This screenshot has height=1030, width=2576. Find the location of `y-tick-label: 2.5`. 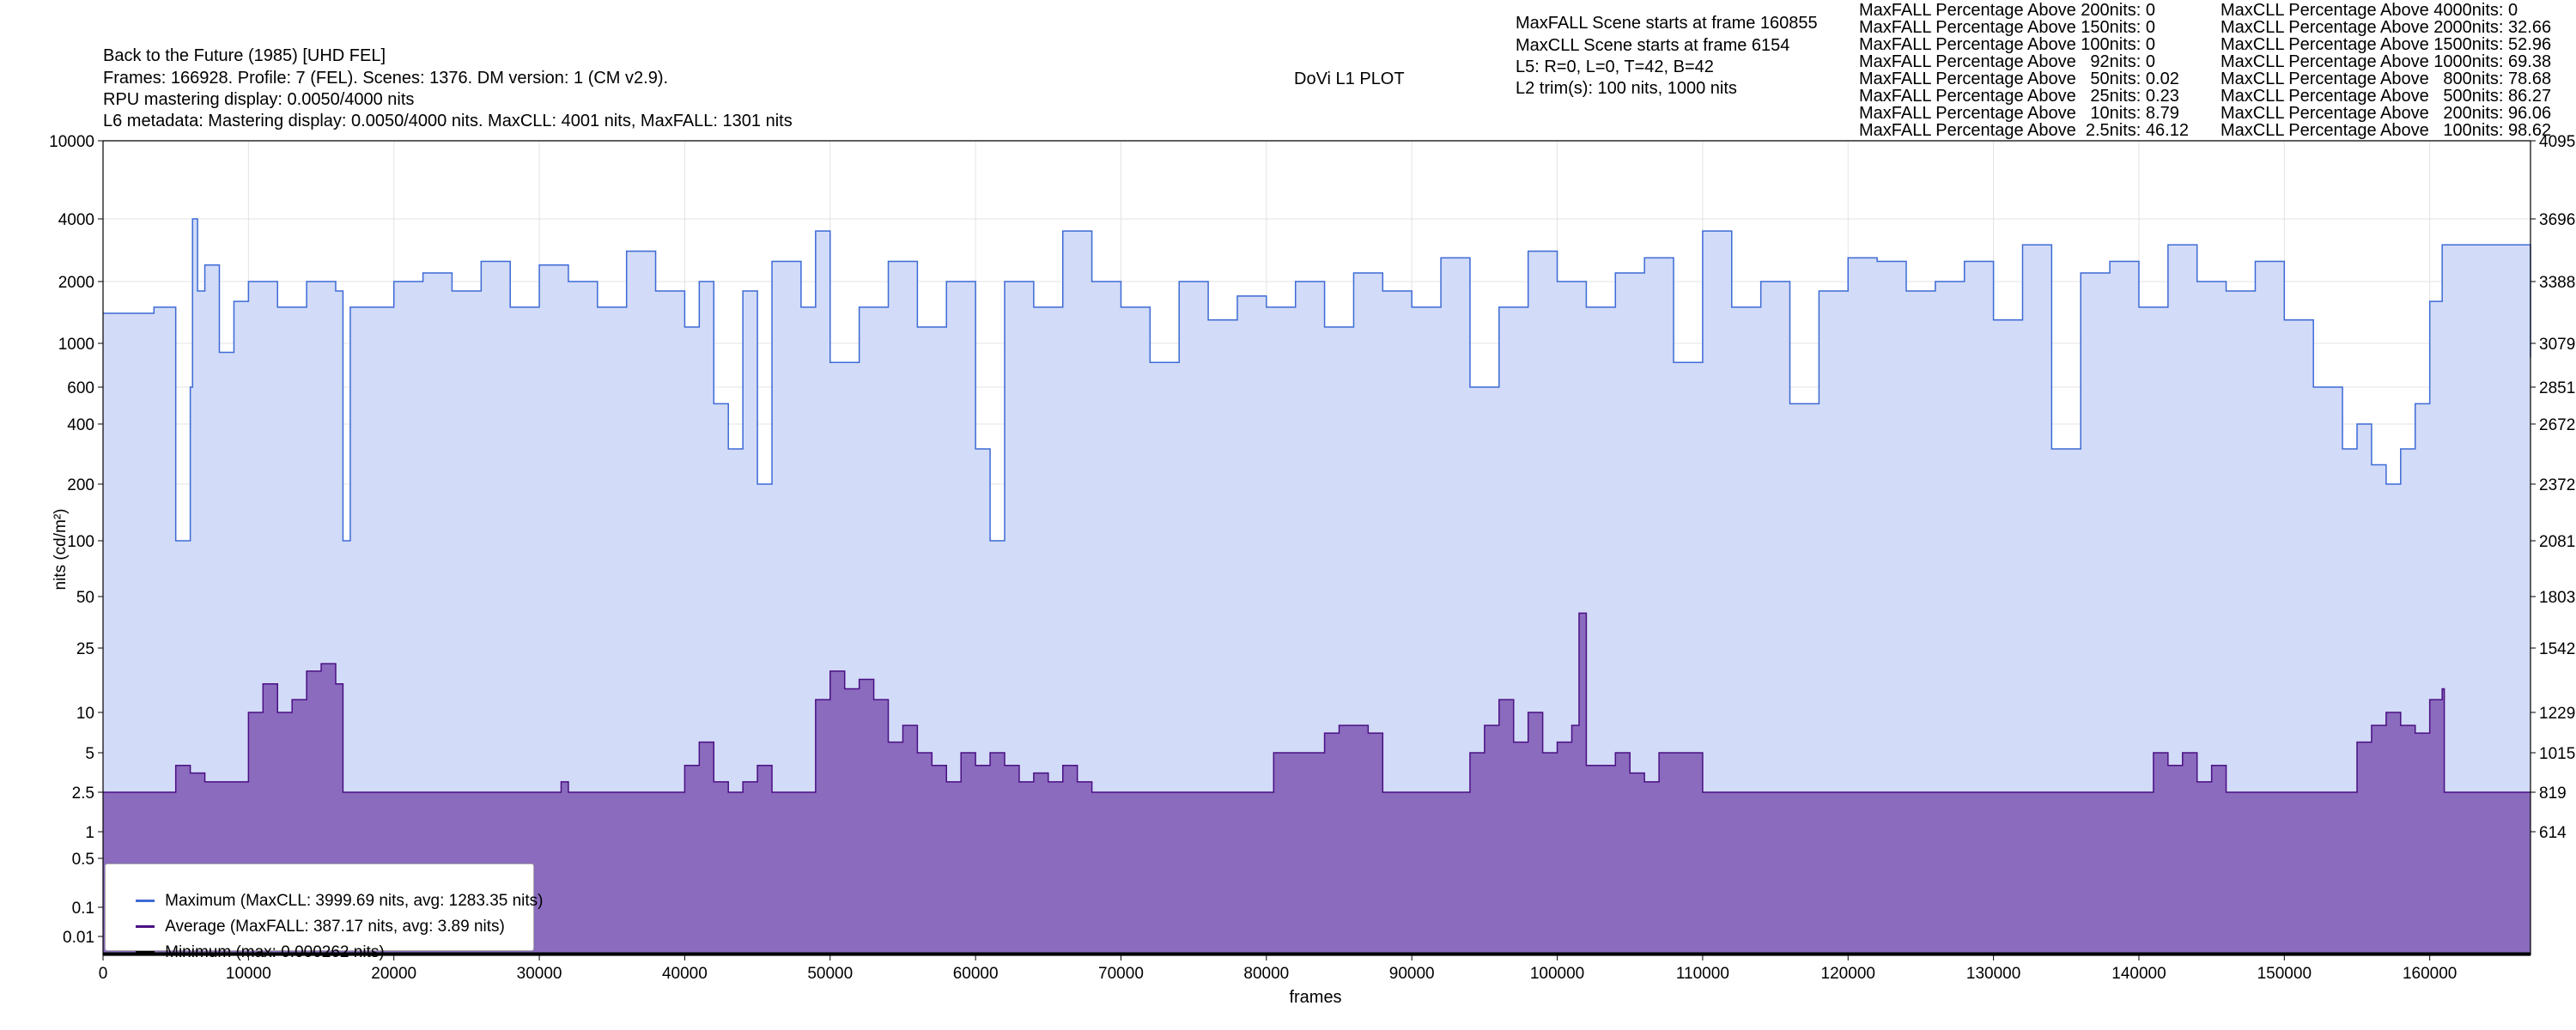

y-tick-label: 2.5 is located at coordinates (83, 794).